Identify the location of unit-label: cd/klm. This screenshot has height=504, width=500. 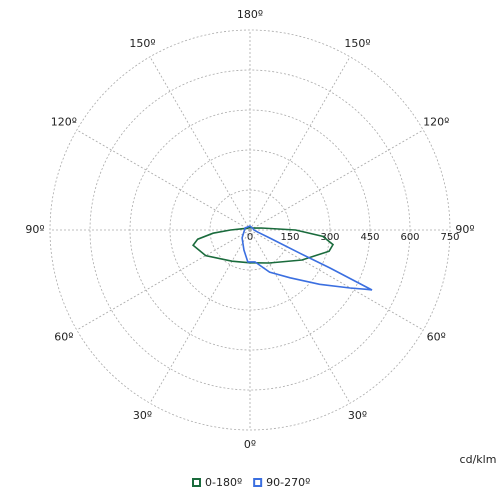
(478, 459).